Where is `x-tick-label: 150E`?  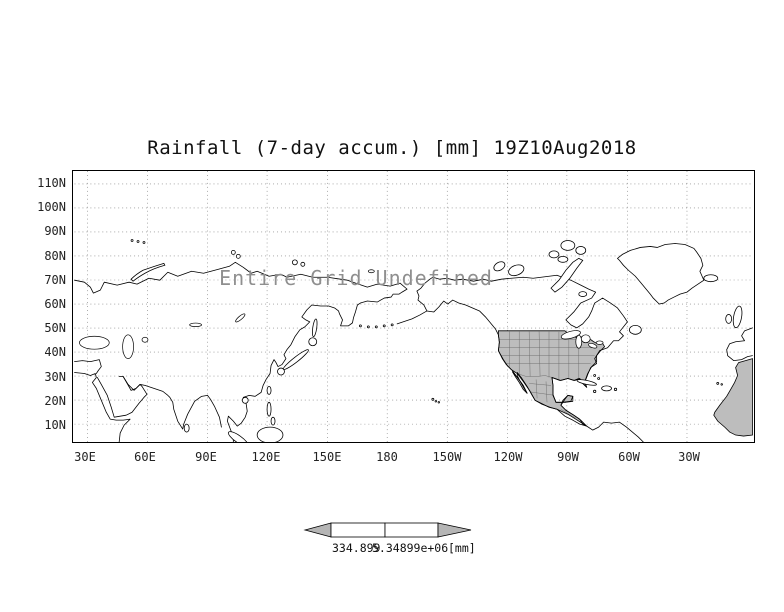
x-tick-label: 150E is located at coordinates (327, 457).